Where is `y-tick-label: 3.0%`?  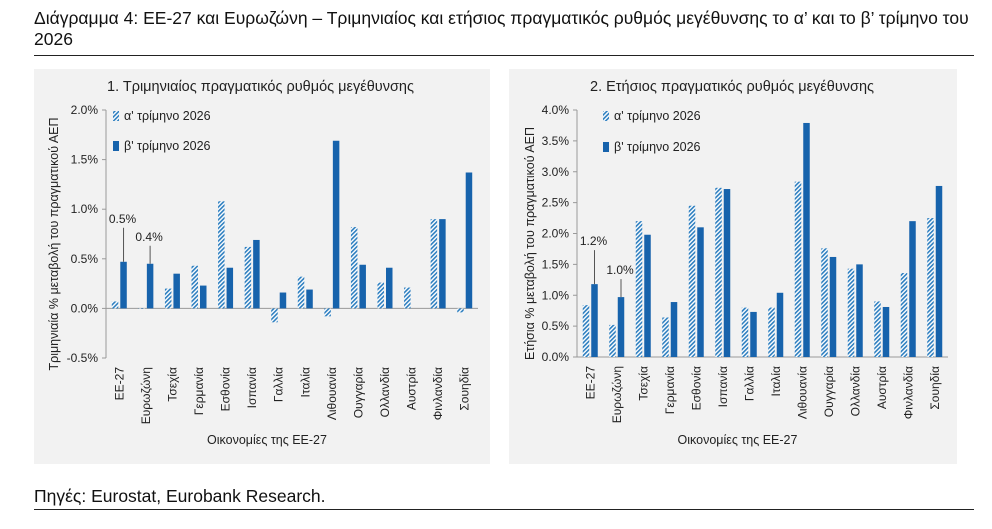
y-tick-label: 3.0% is located at coordinates (556, 172).